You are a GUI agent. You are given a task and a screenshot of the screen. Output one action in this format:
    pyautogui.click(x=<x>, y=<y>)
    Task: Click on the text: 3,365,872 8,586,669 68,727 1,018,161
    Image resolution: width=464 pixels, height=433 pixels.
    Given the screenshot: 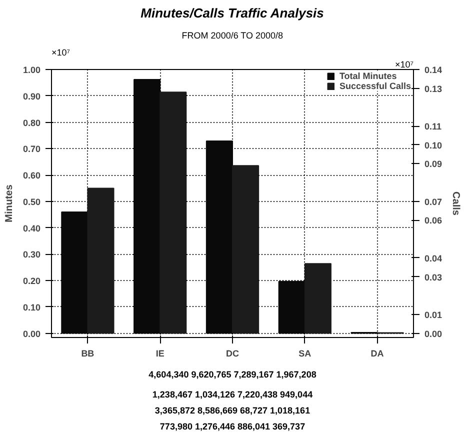 What is the action you would take?
    pyautogui.click(x=232, y=411)
    